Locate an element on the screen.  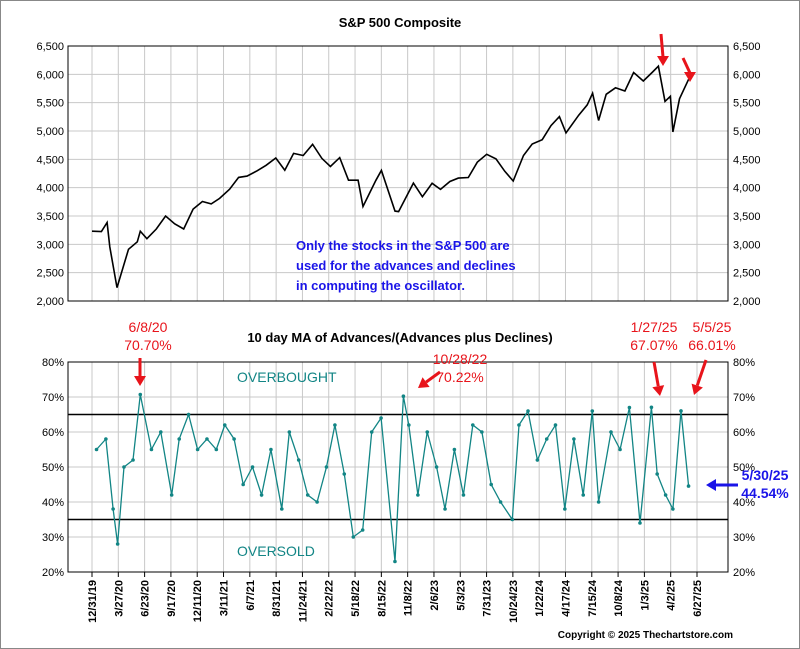
x-tick-label: 7/31/23 is located at coordinates (488, 598).